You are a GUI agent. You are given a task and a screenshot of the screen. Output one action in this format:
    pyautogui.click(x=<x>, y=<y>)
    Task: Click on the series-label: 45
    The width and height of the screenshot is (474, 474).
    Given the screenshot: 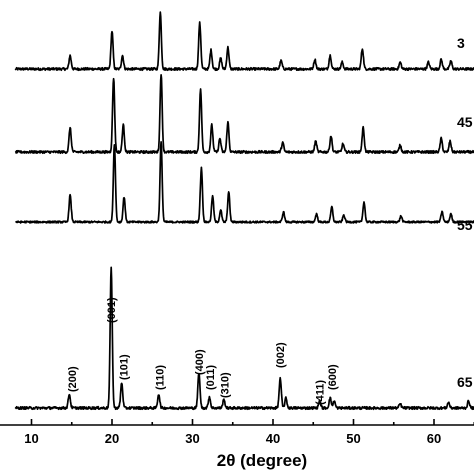 What is the action you would take?
    pyautogui.click(x=465, y=122)
    